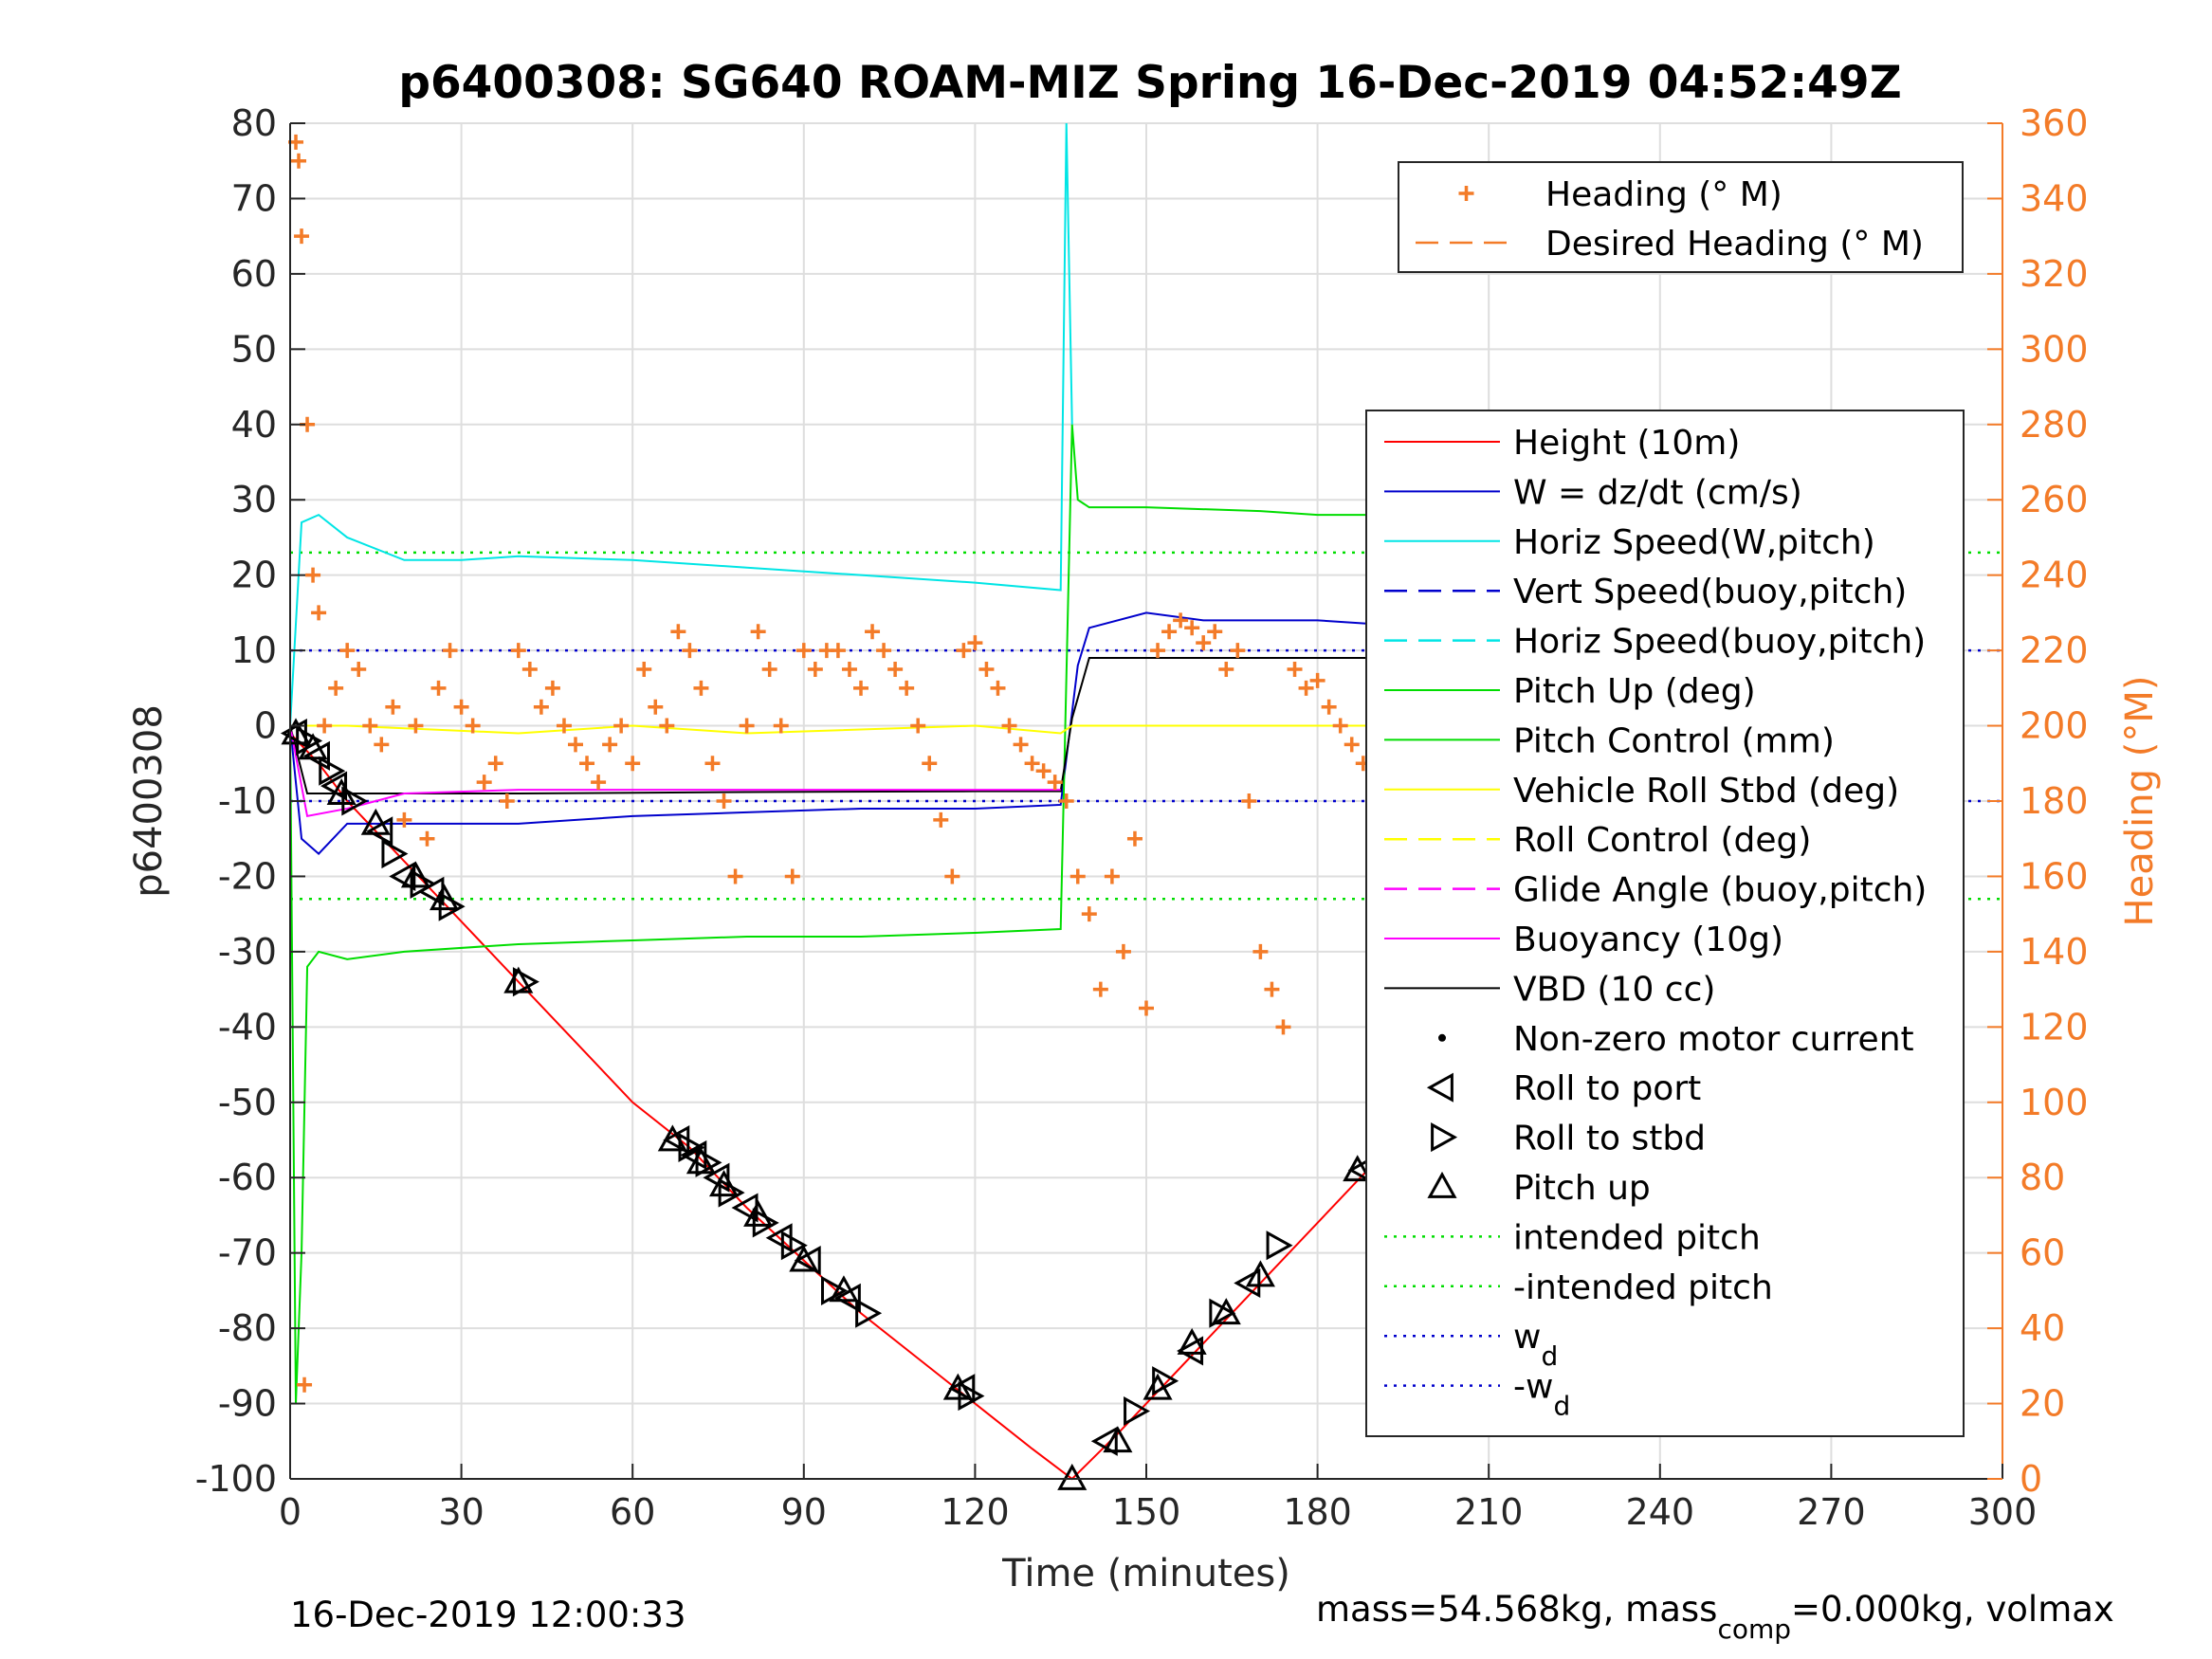 The image size is (2212, 1659). I want to click on y-tick-label-left: 50, so click(254, 349).